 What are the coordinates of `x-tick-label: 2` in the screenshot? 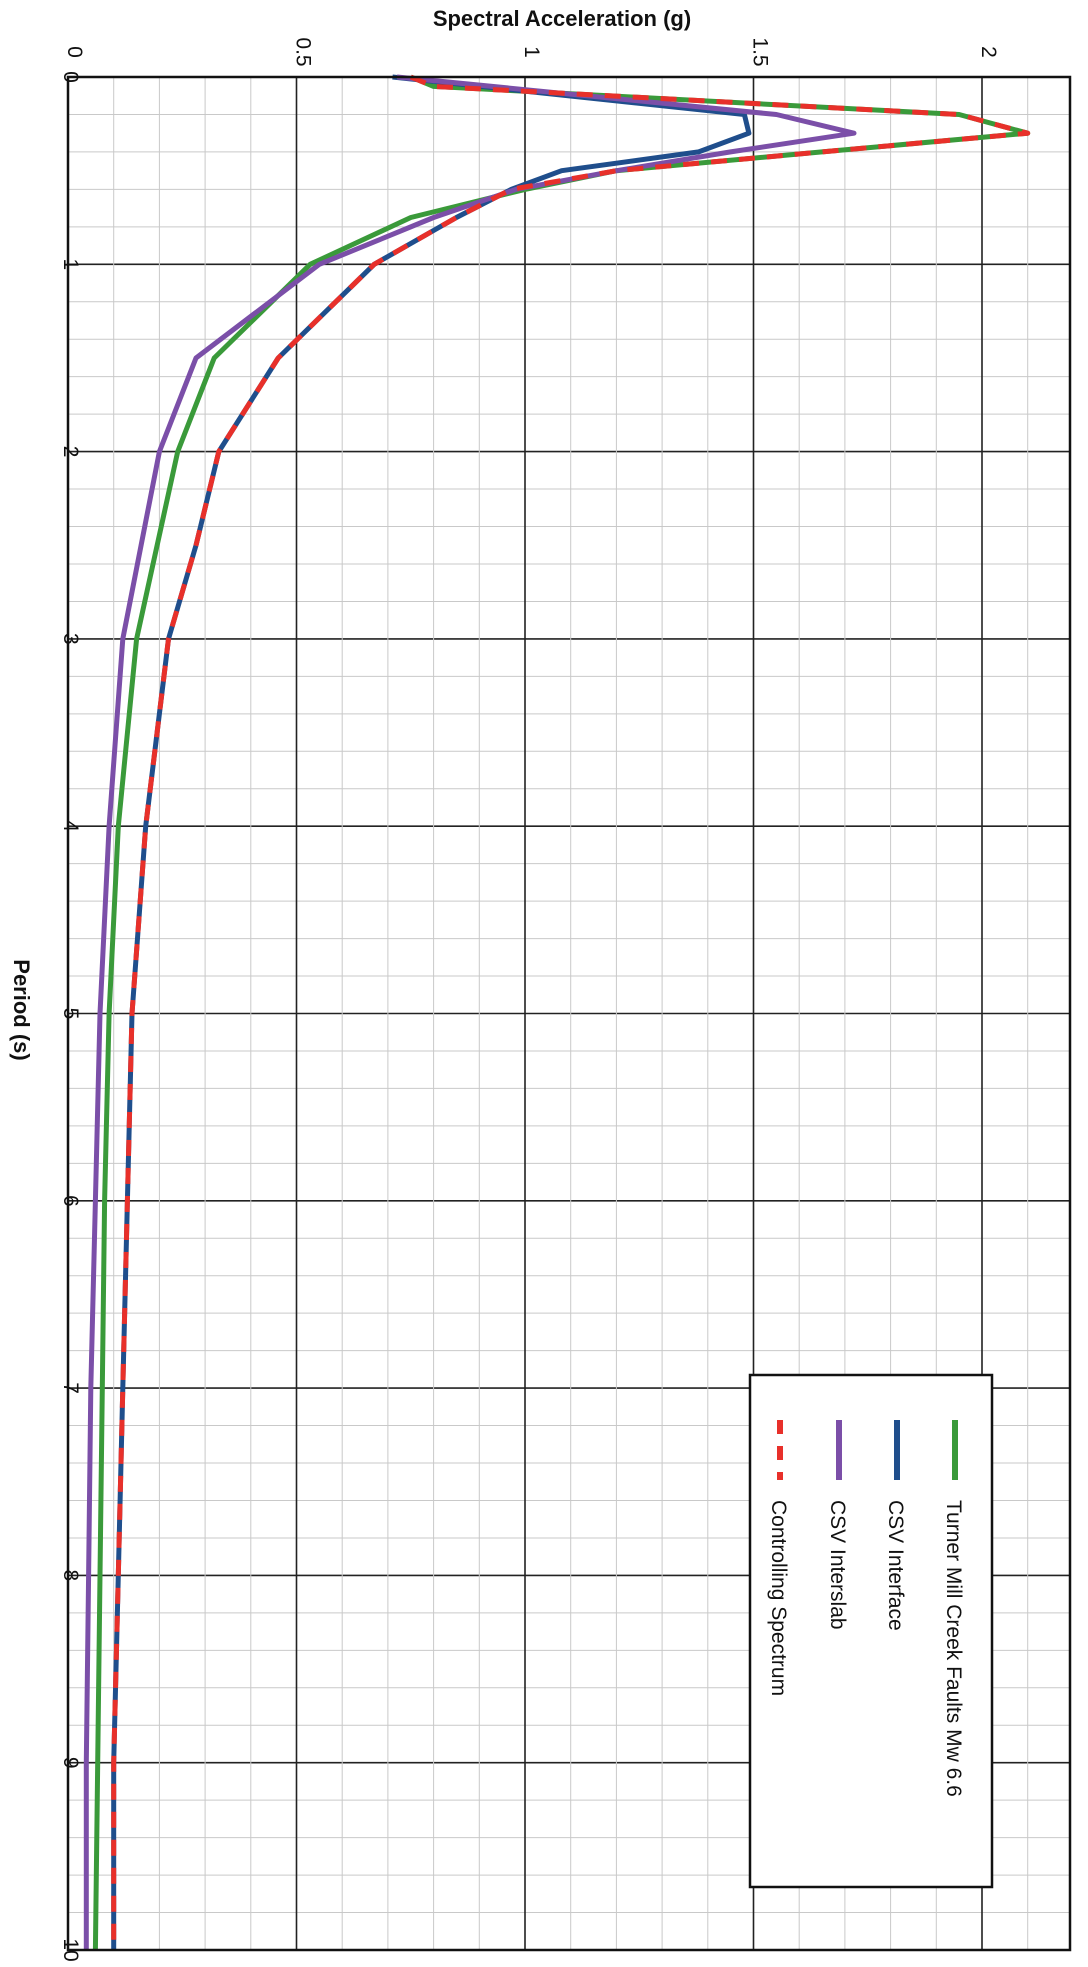 It's located at (70, 452).